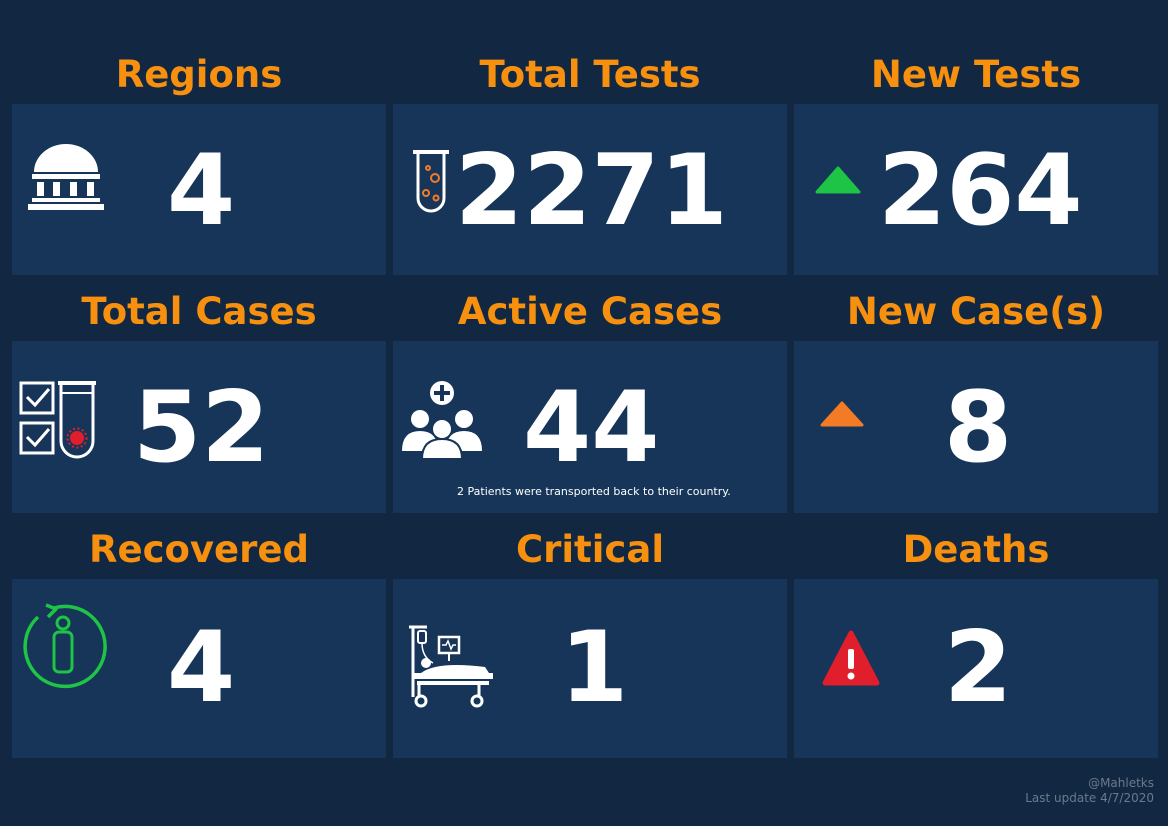 This screenshot has width=1168, height=826. Describe the element at coordinates (199, 311) in the screenshot. I see `total-cases-title: Total Cases` at that location.